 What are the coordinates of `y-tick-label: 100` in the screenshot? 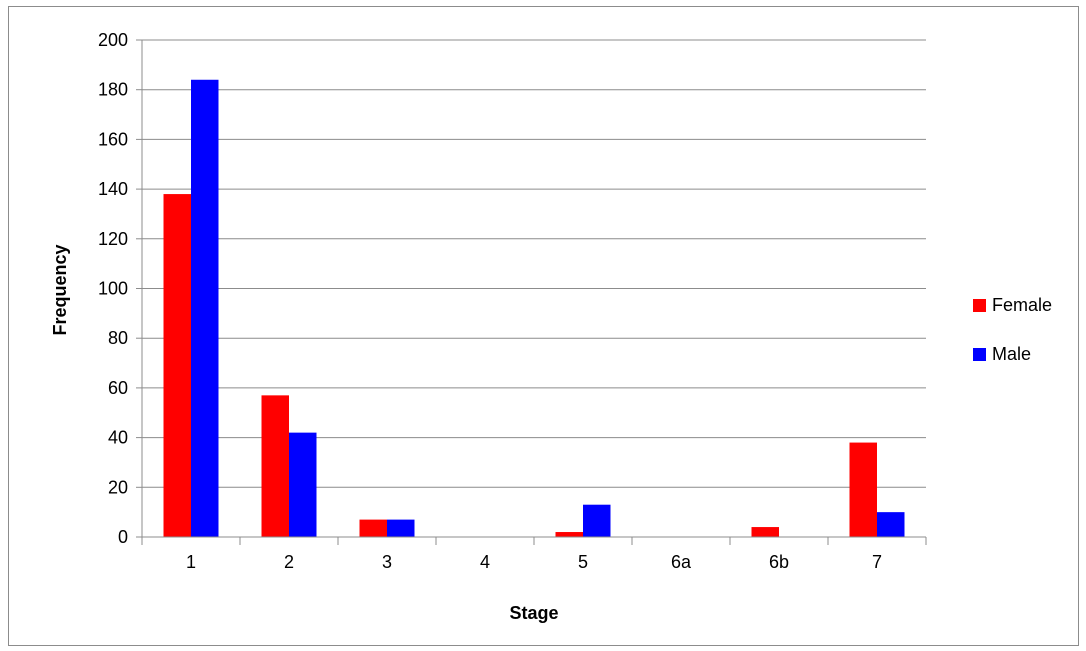 It's located at (113, 289).